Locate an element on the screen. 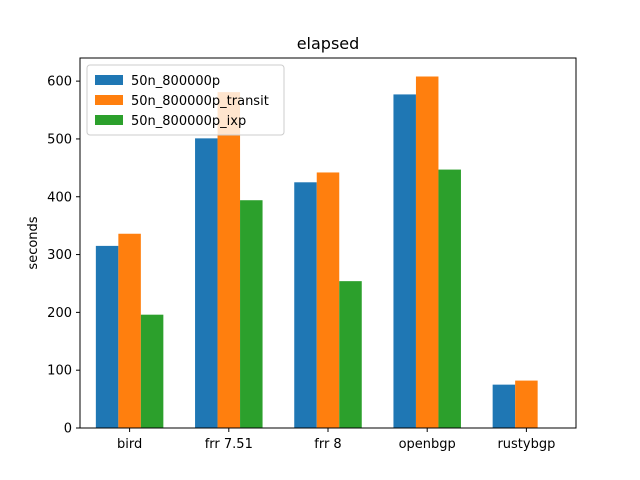  y-tick-label-6: 600 is located at coordinates (59, 82).